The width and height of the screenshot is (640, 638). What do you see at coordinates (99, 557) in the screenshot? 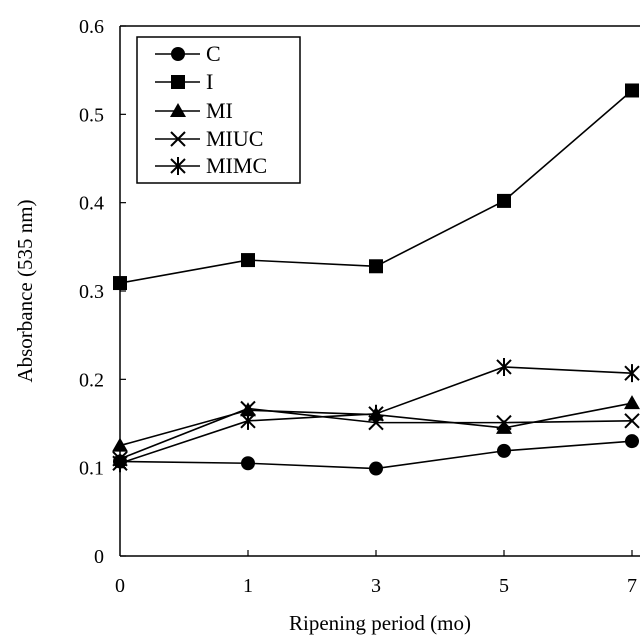
I see `y-tick-label: 0` at bounding box center [99, 557].